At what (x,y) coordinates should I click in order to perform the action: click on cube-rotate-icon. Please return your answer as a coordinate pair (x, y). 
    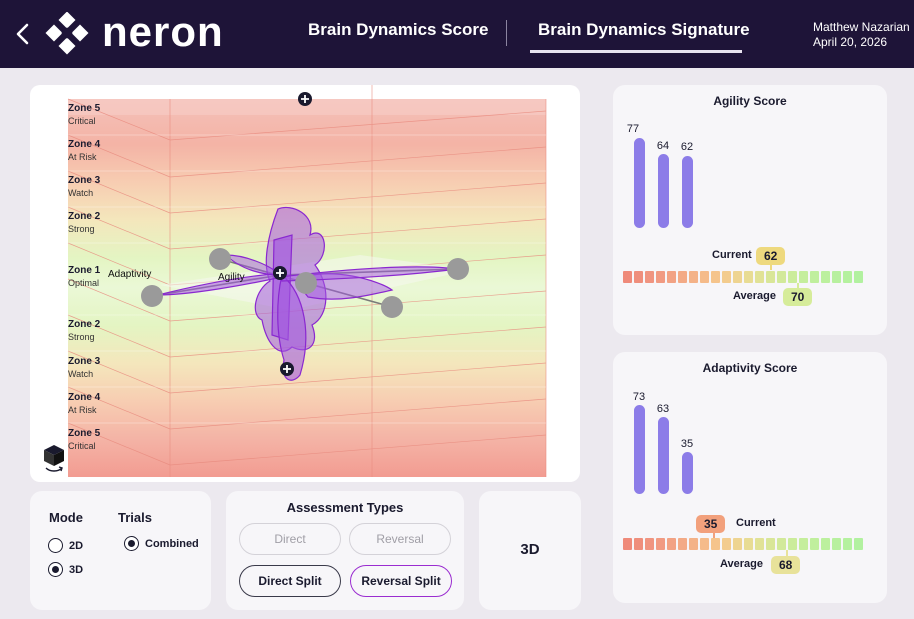
    Looking at the image, I should click on (54, 458).